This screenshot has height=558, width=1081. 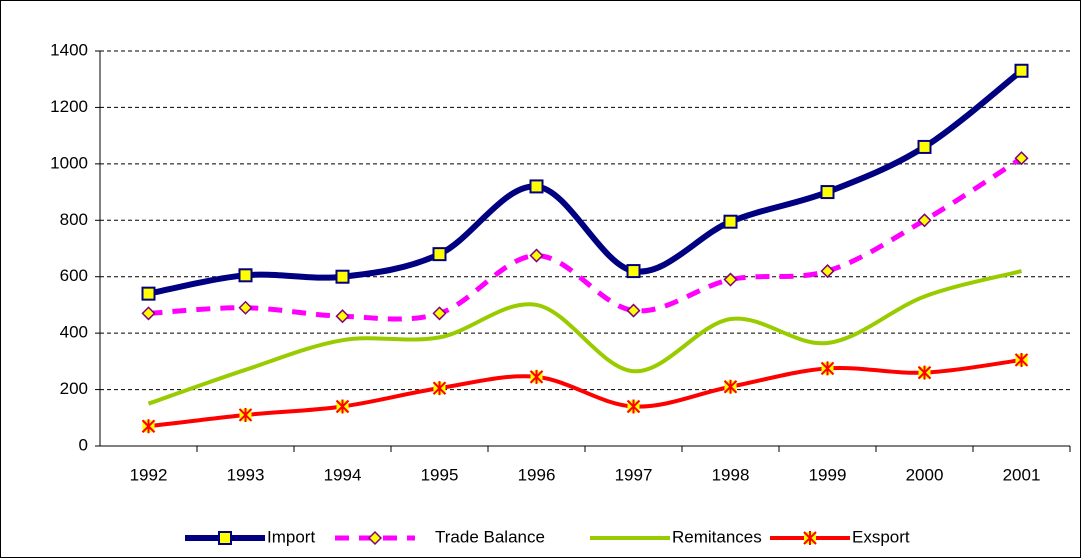 What do you see at coordinates (74, 332) in the screenshot?
I see `y-tick-label: 400` at bounding box center [74, 332].